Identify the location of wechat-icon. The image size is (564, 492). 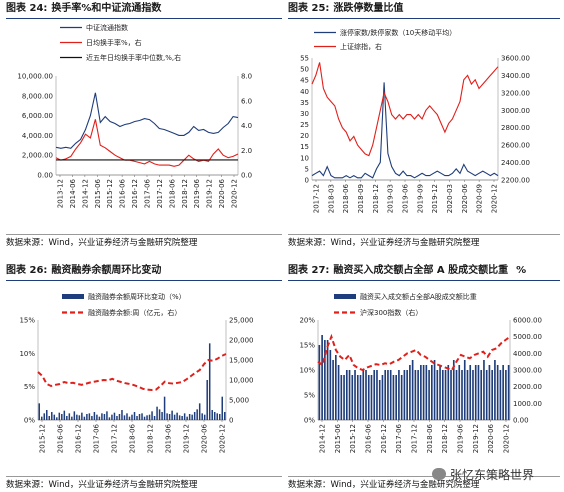
(439, 474).